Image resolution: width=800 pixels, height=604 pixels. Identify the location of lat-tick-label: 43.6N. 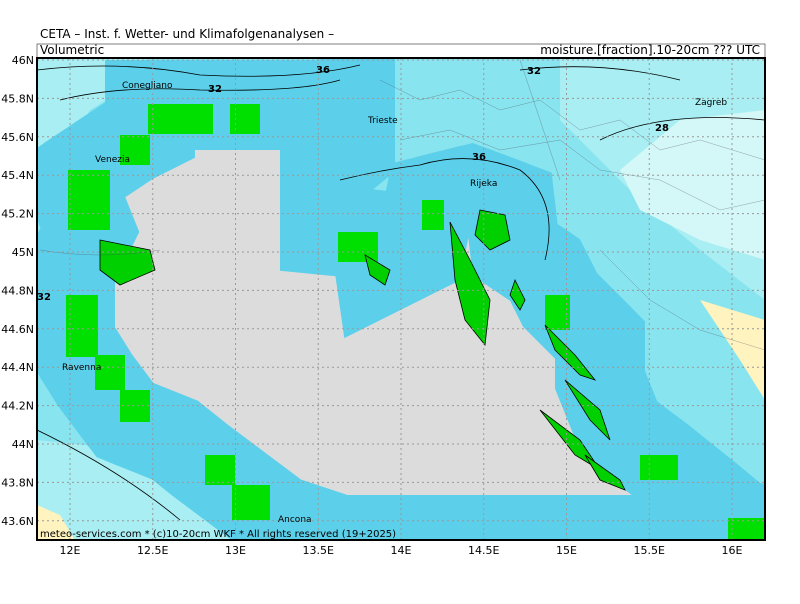
(17, 521).